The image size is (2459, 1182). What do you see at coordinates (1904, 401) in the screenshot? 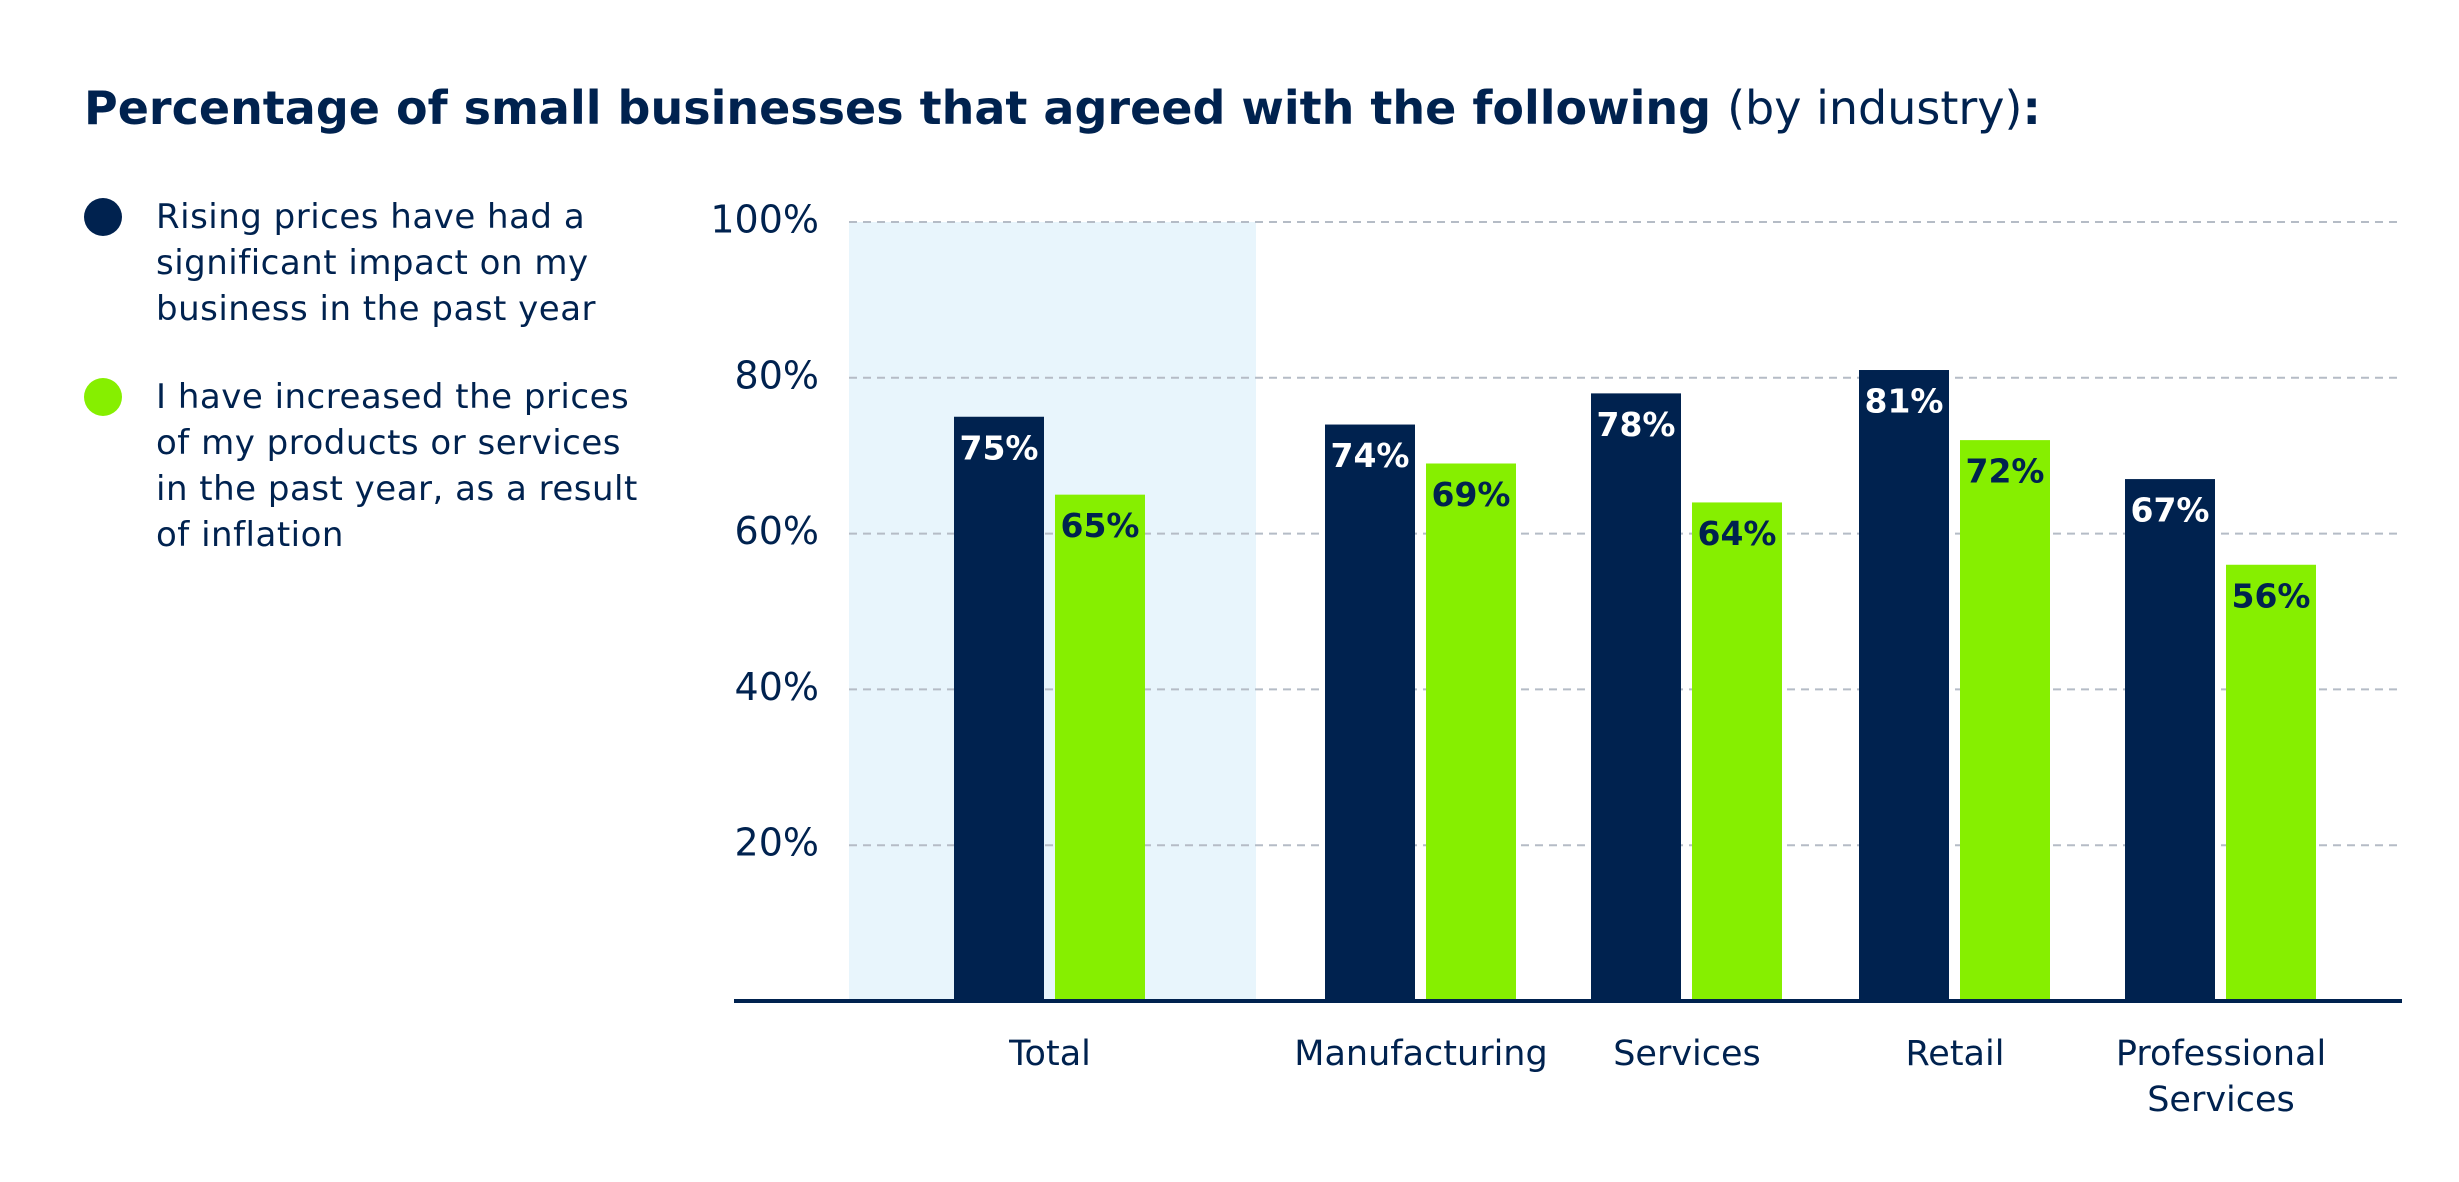
I see `value-label: 81%` at bounding box center [1904, 401].